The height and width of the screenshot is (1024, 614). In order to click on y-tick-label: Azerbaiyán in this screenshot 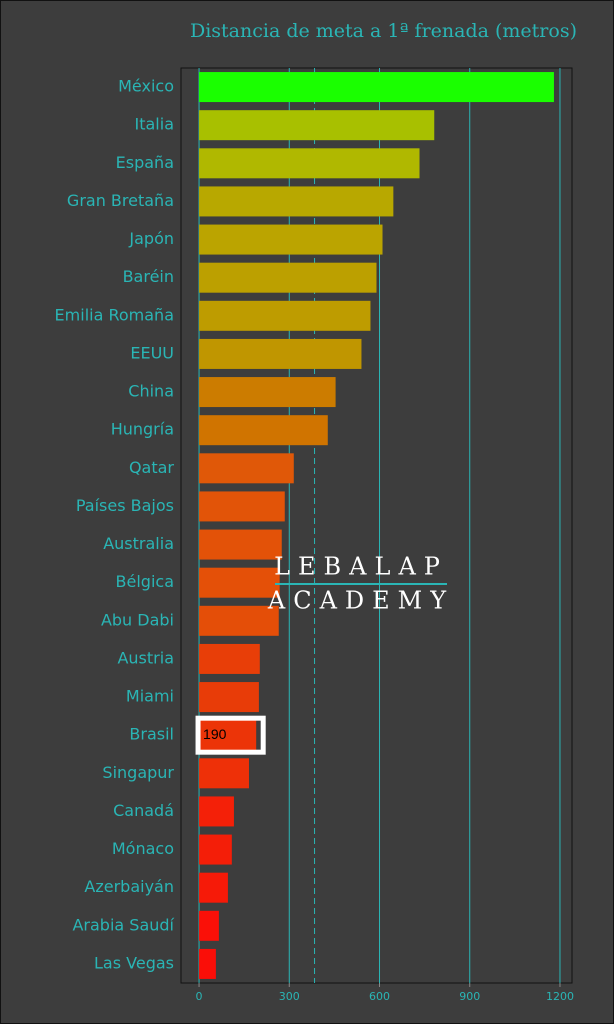, I will do `click(129, 886)`.